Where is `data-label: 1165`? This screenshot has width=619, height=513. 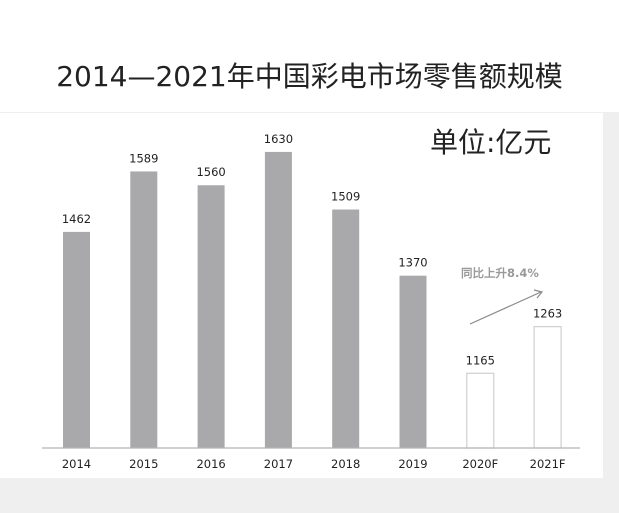
data-label: 1165 is located at coordinates (480, 360).